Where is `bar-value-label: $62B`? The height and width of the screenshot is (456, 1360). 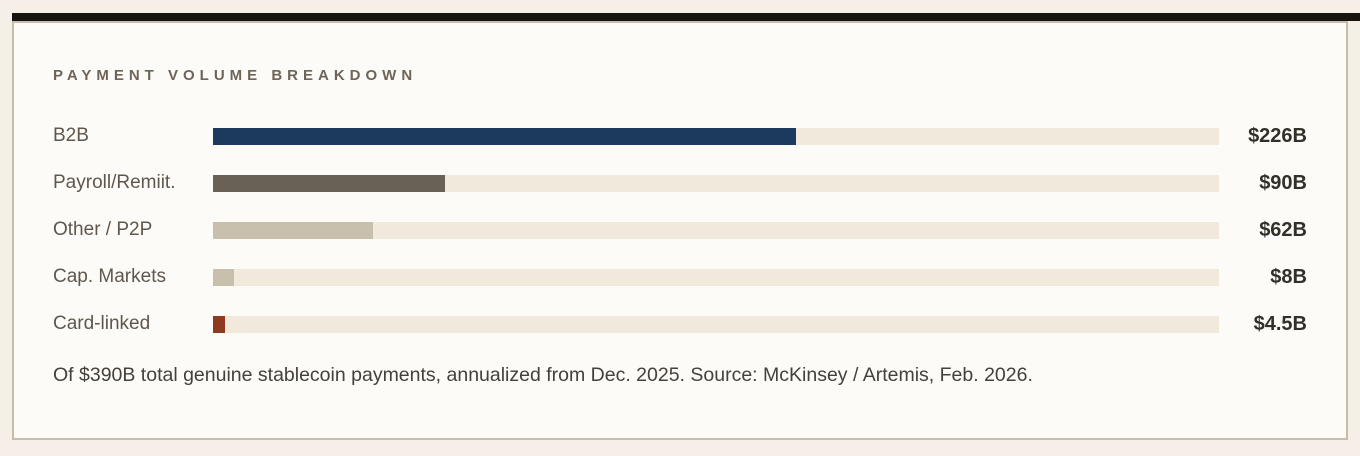 bar-value-label: $62B is located at coordinates (1283, 229).